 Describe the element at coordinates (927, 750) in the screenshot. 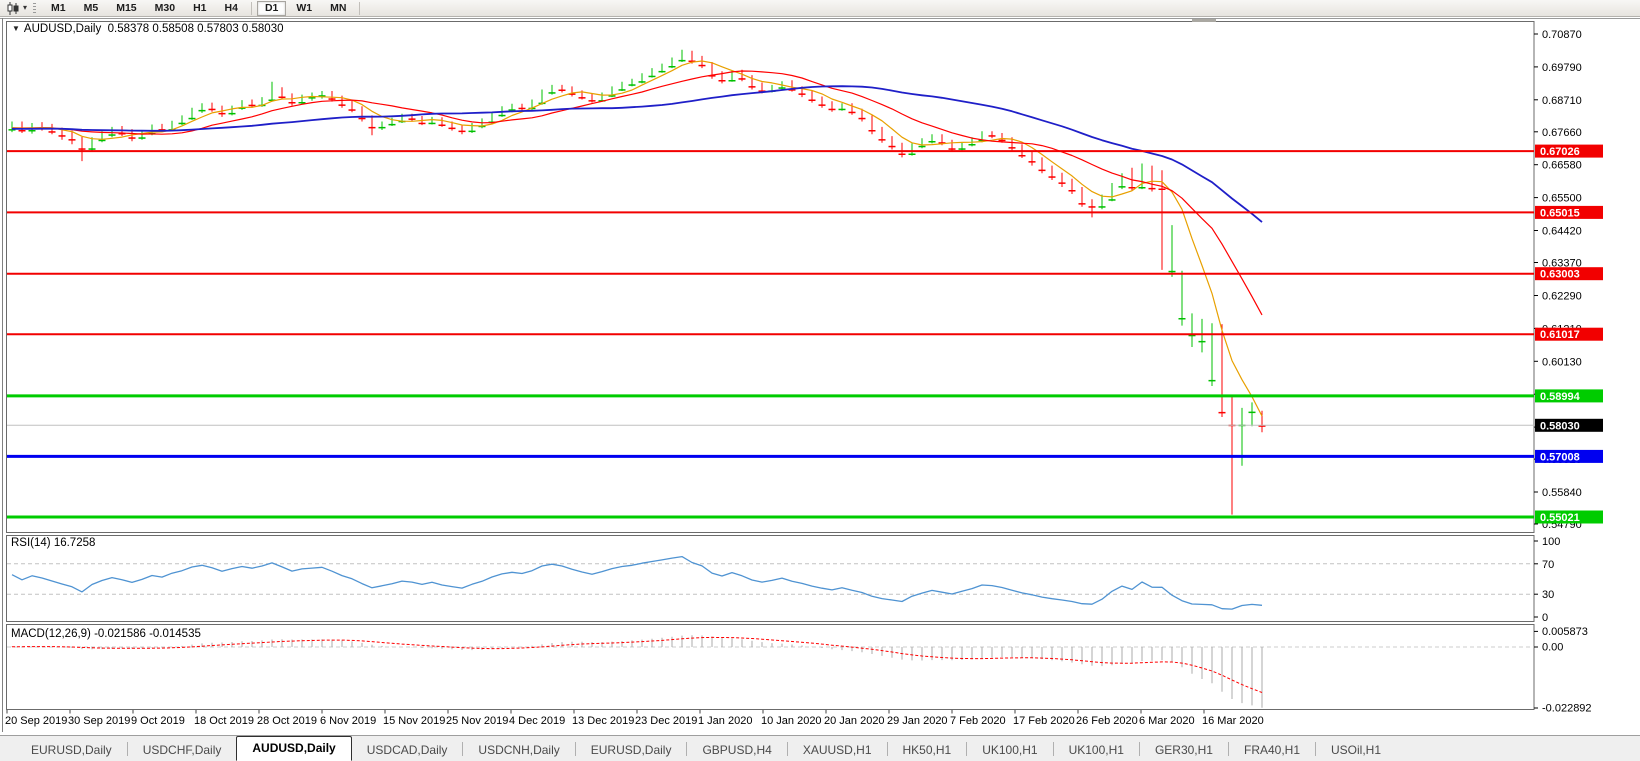

I see `tab-hk50-h1: HK50,H1` at that location.